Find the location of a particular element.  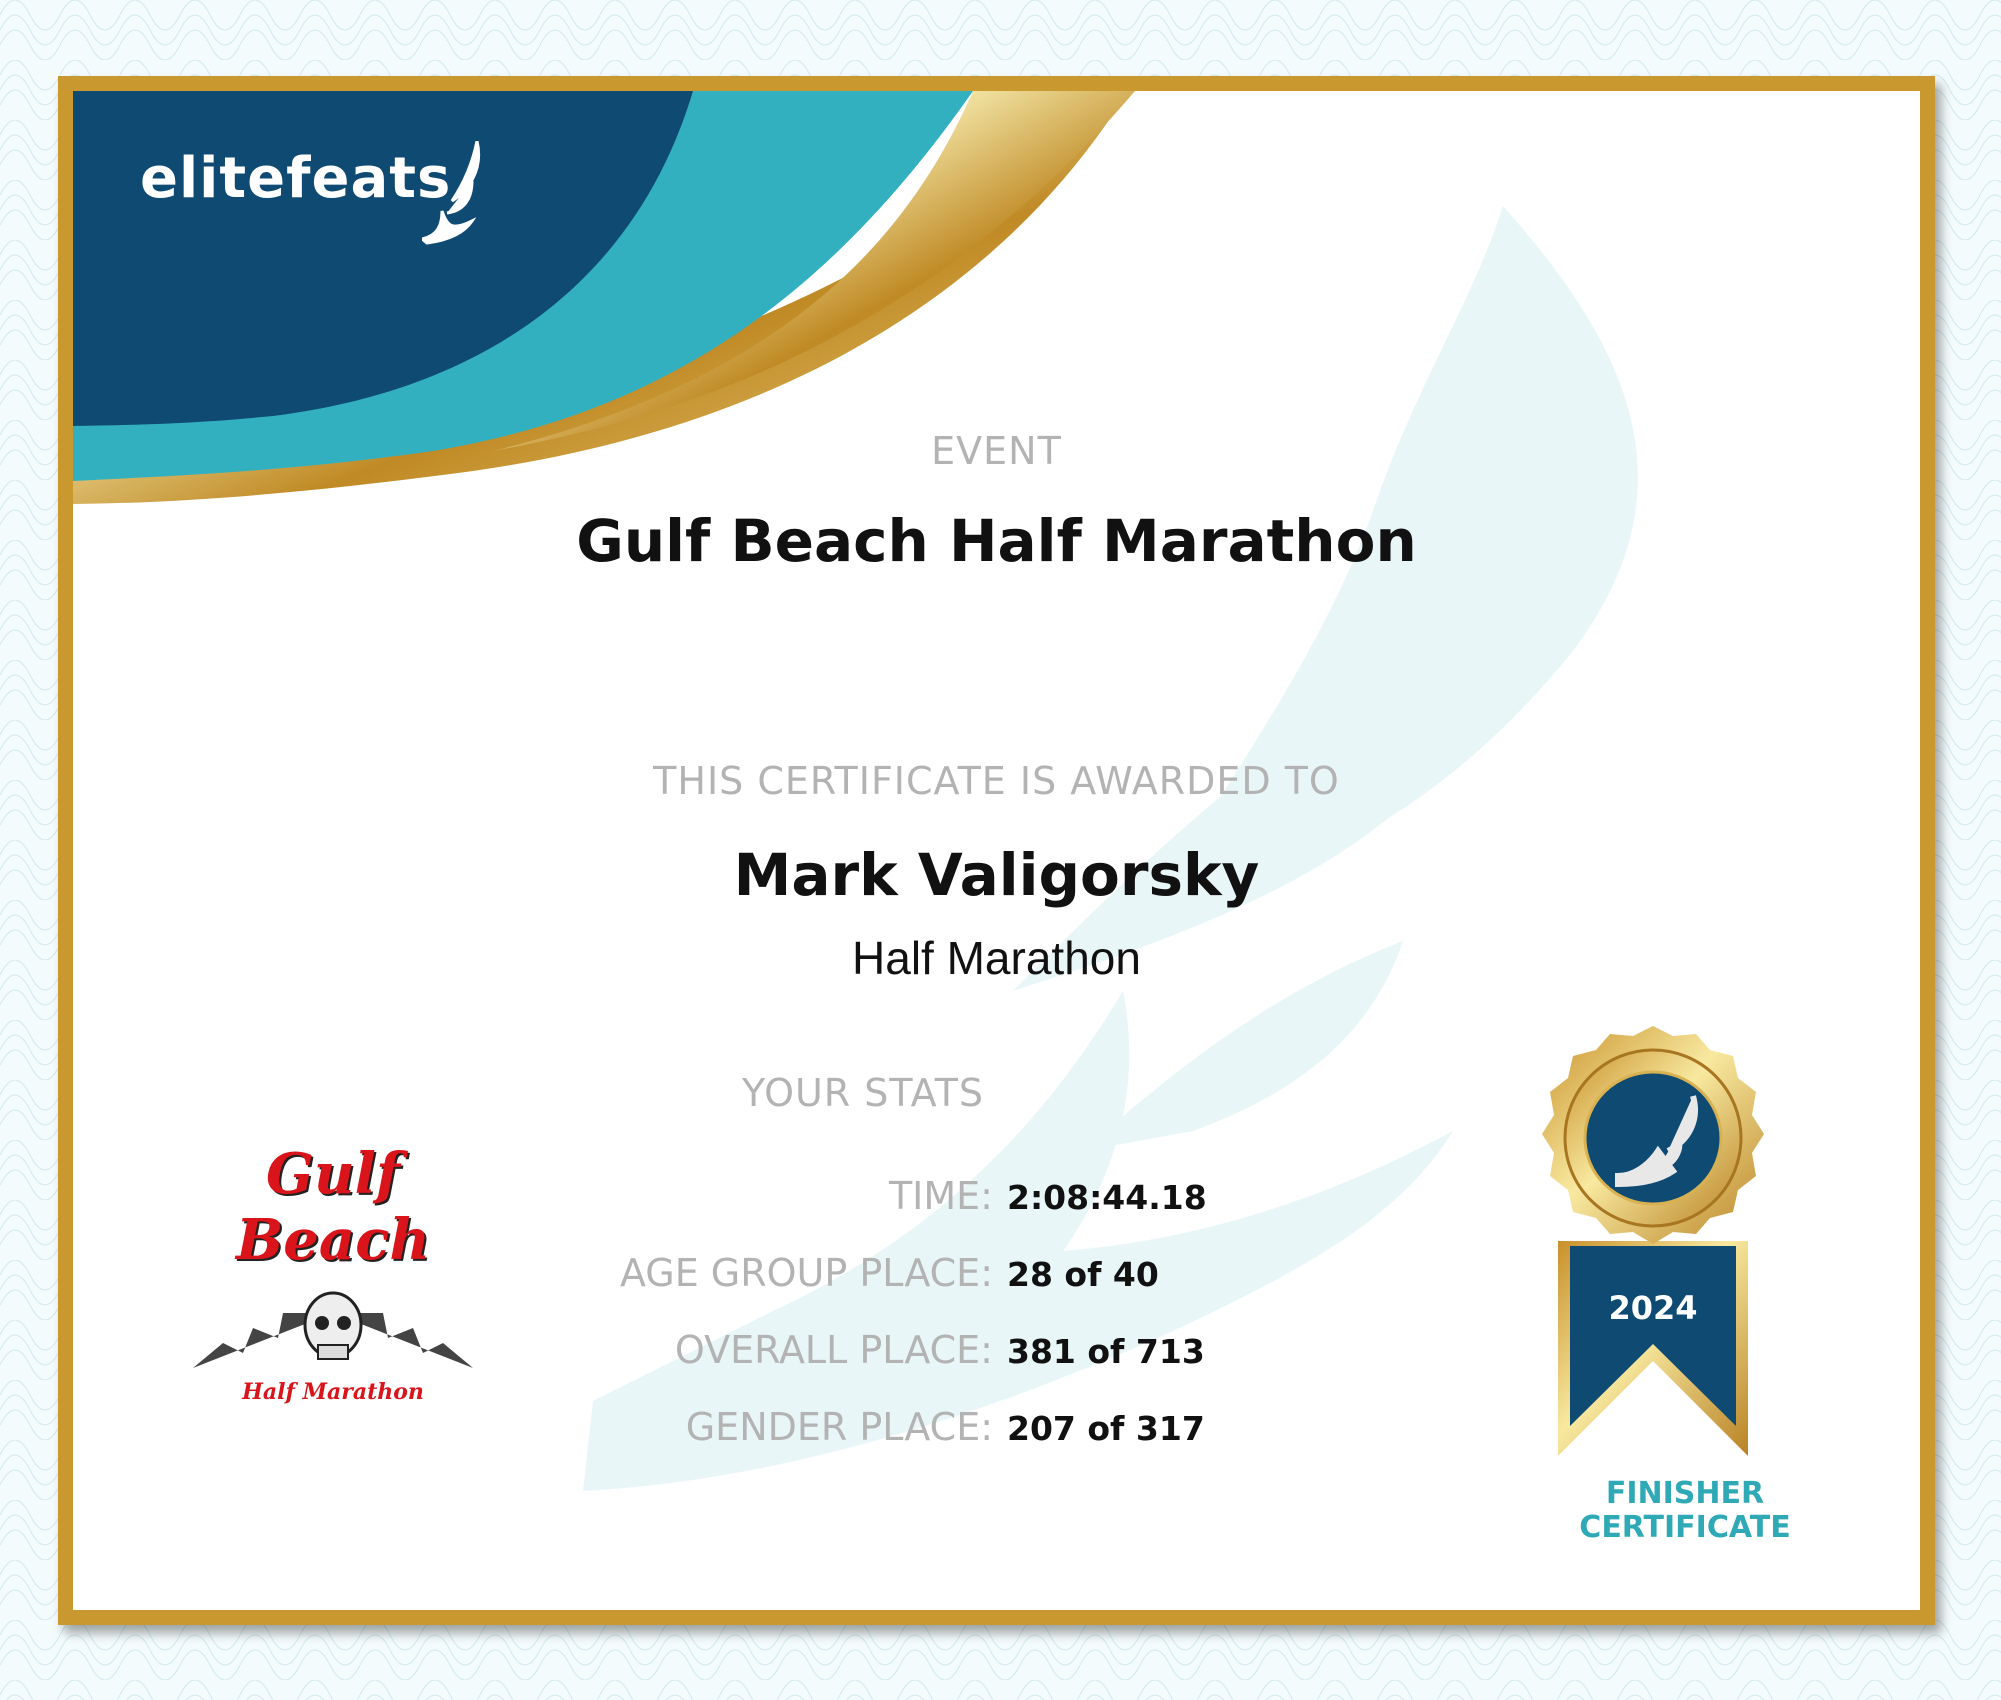

medal-year: 2024 is located at coordinates (1652, 1308).